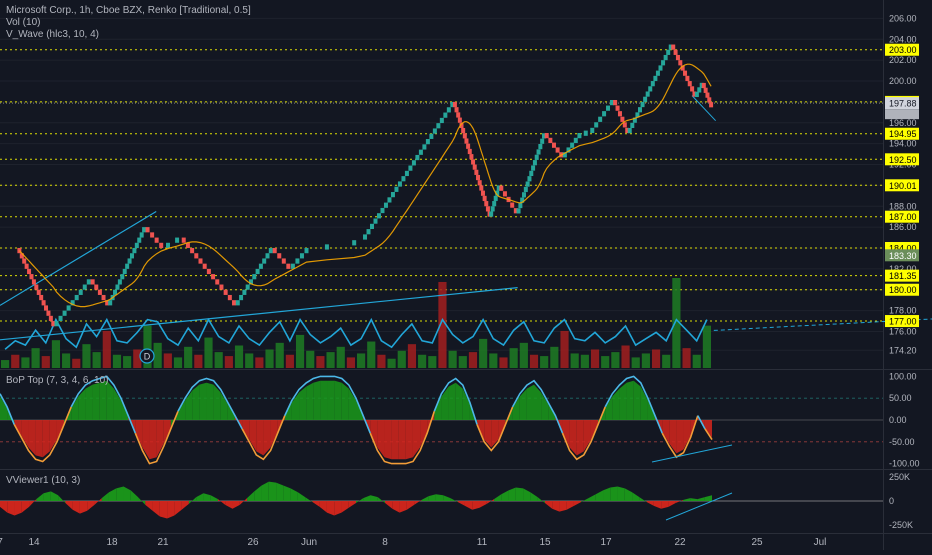  What do you see at coordinates (902, 49) in the screenshot?
I see `price-label-box` at bounding box center [902, 49].